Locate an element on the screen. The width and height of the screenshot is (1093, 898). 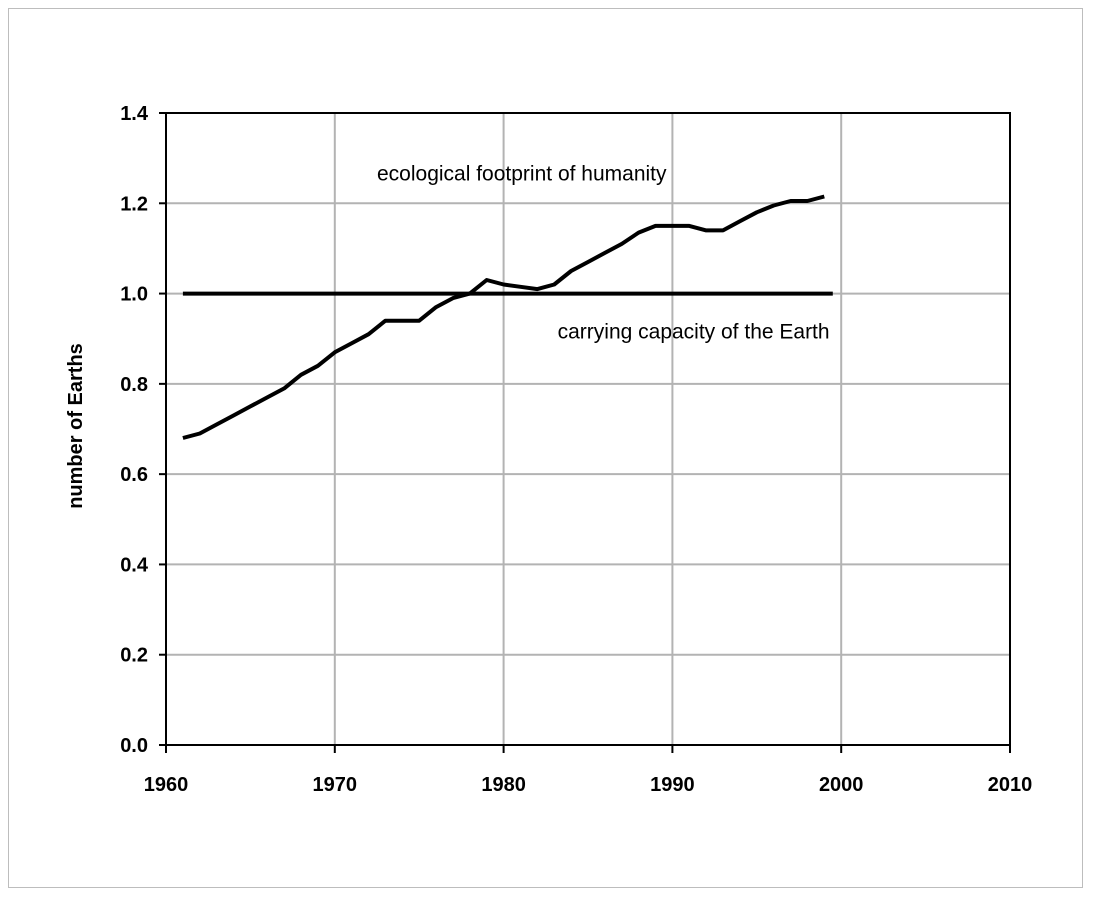
x-tick-label: 2000 is located at coordinates (841, 785).